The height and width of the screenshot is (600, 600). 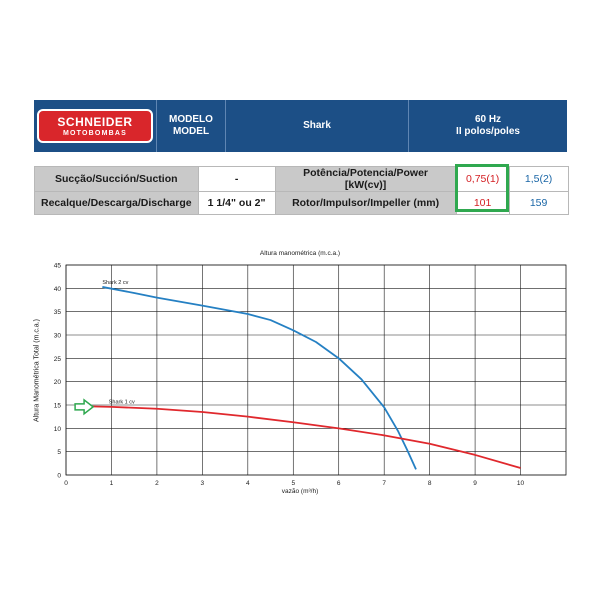 I want to click on model-value: Shark, so click(x=317, y=126).